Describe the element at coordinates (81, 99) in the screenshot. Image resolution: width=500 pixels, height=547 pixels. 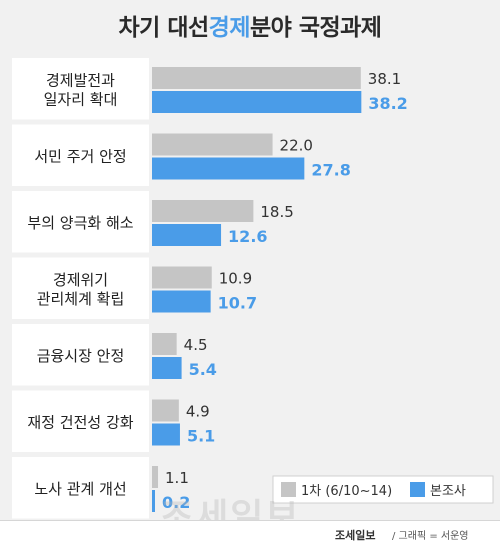
I see `category-label: 일자리 확대` at that location.